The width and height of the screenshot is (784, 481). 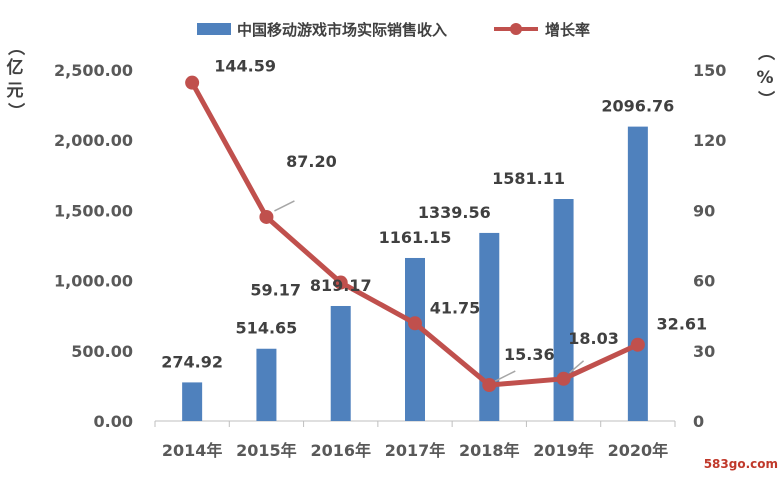 I want to click on y-right-tick-label: 0, so click(x=698, y=421).